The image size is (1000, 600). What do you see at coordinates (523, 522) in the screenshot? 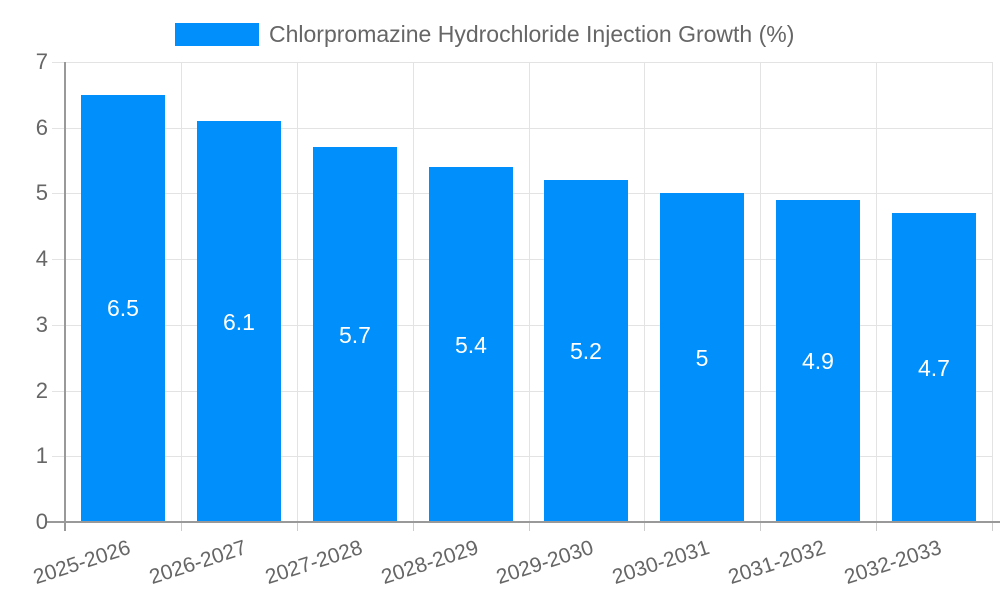
I see `x-axis-line` at bounding box center [523, 522].